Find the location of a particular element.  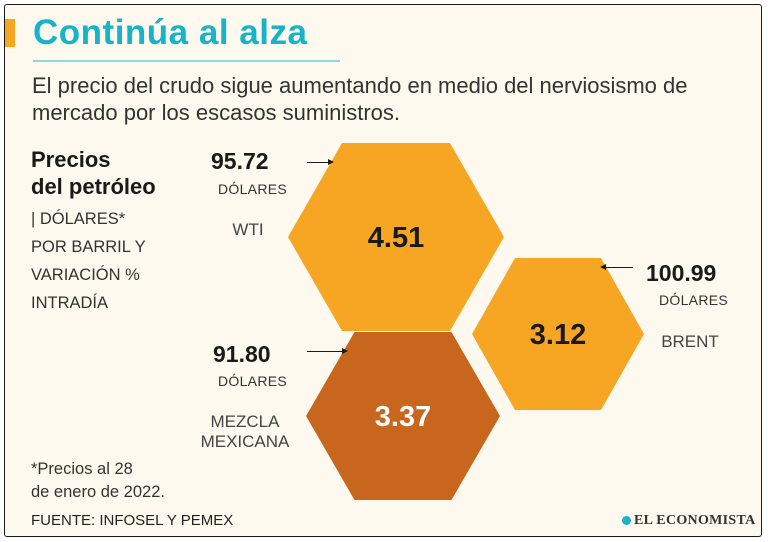

series-label-wti: WTI is located at coordinates (248, 229).